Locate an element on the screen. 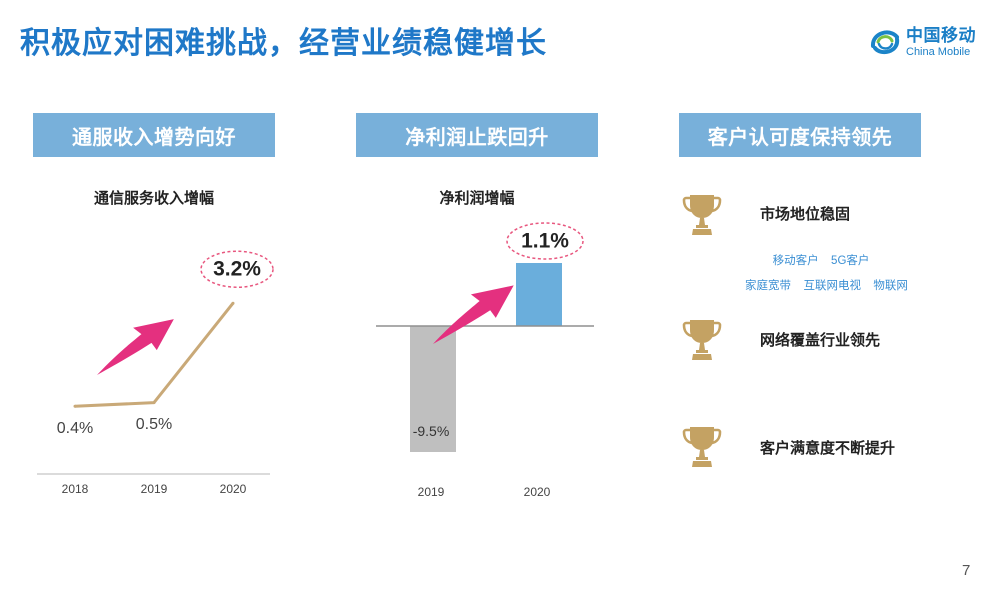 This screenshot has width=1000, height=589. data-label: 1.1% is located at coordinates (545, 240).